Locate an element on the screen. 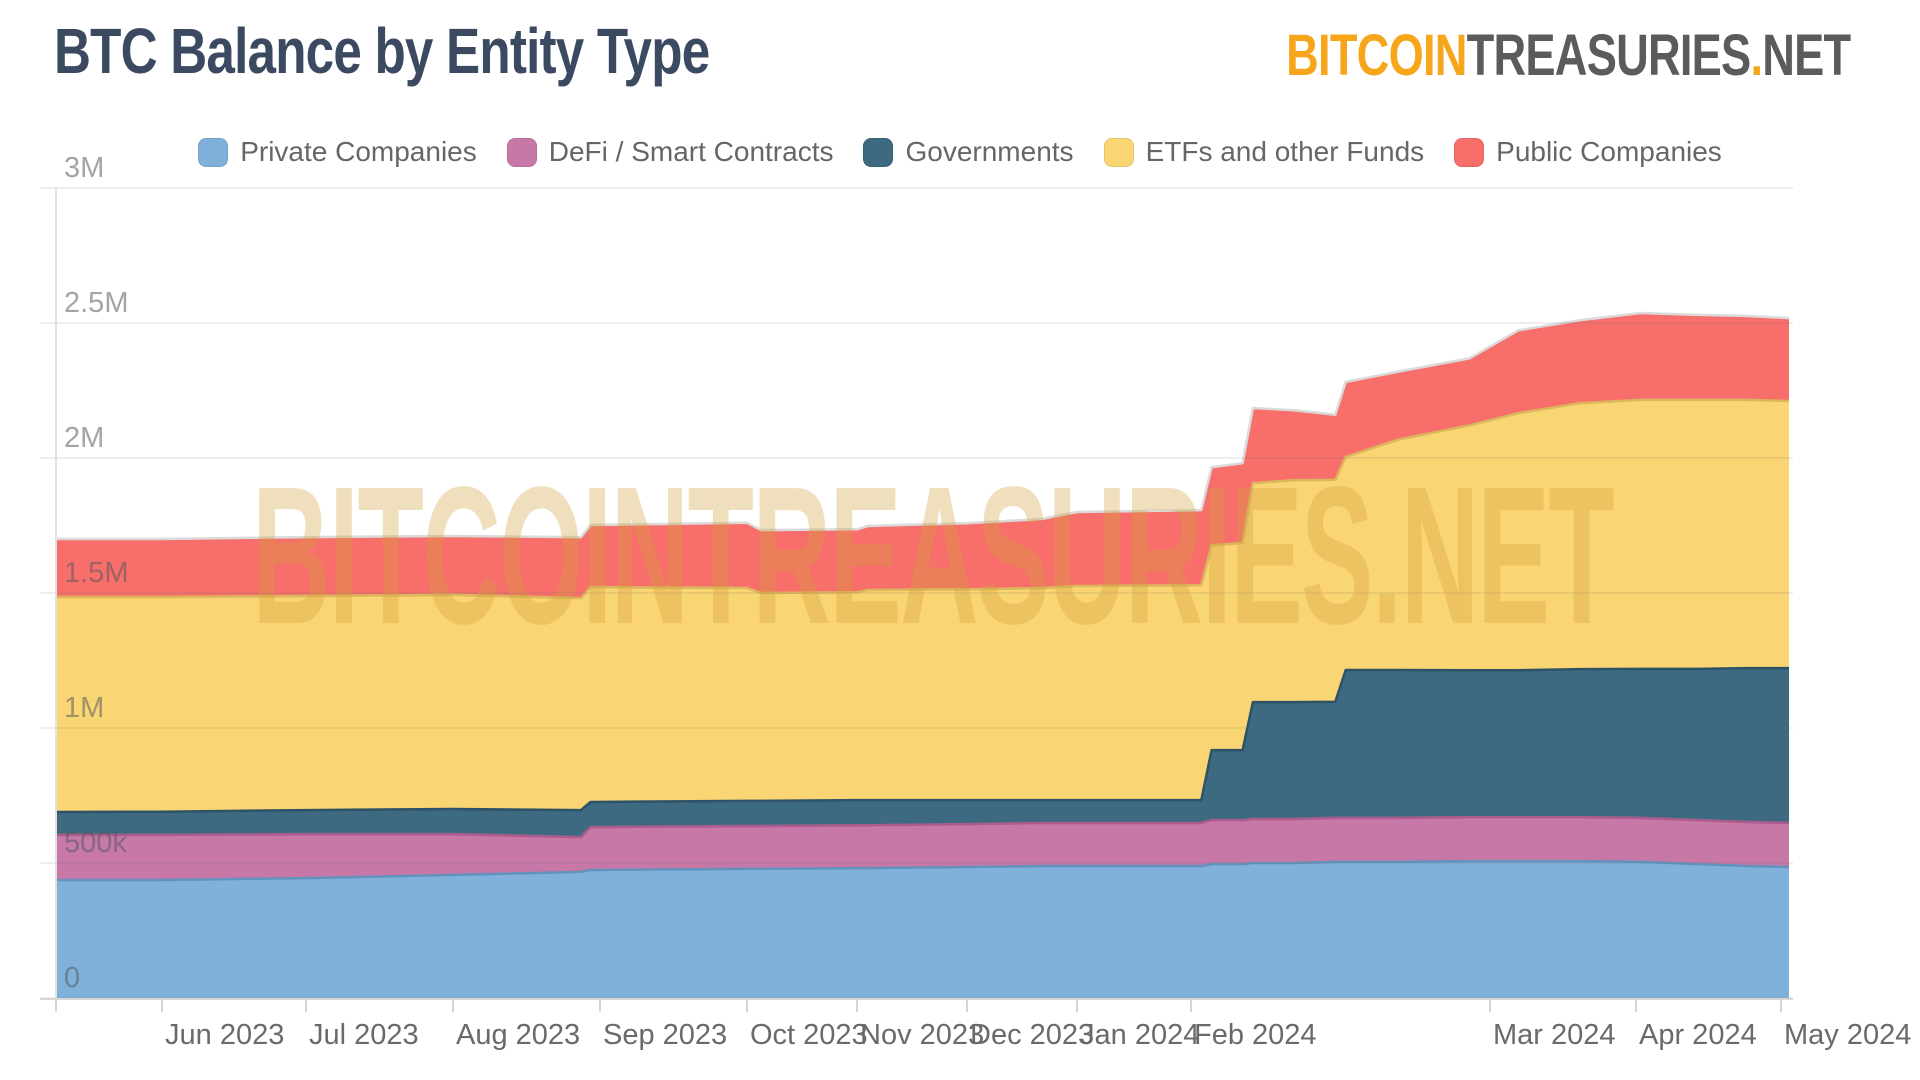 The image size is (1920, 1080). legend-swatch-etfs-and-other-funds is located at coordinates (1118, 152).